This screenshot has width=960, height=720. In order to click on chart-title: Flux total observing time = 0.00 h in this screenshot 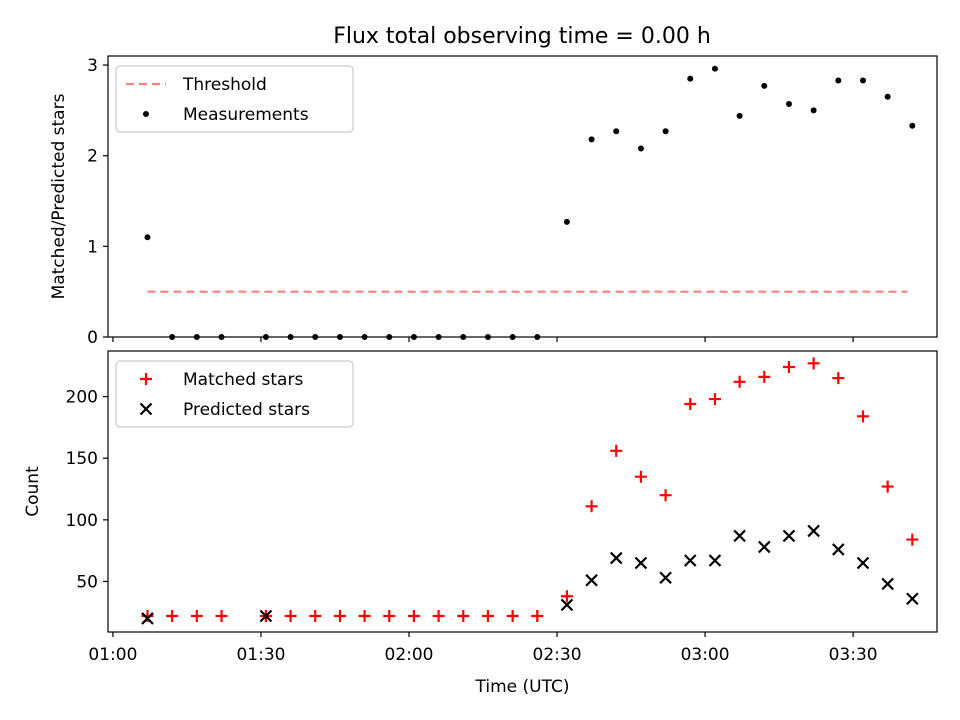, I will do `click(522, 36)`.